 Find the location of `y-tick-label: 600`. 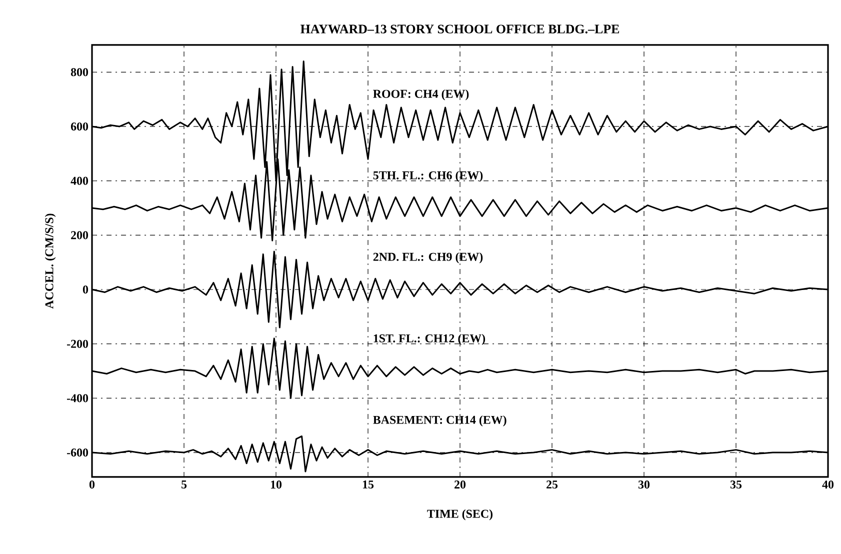

y-tick-label: 600 is located at coordinates (79, 126).